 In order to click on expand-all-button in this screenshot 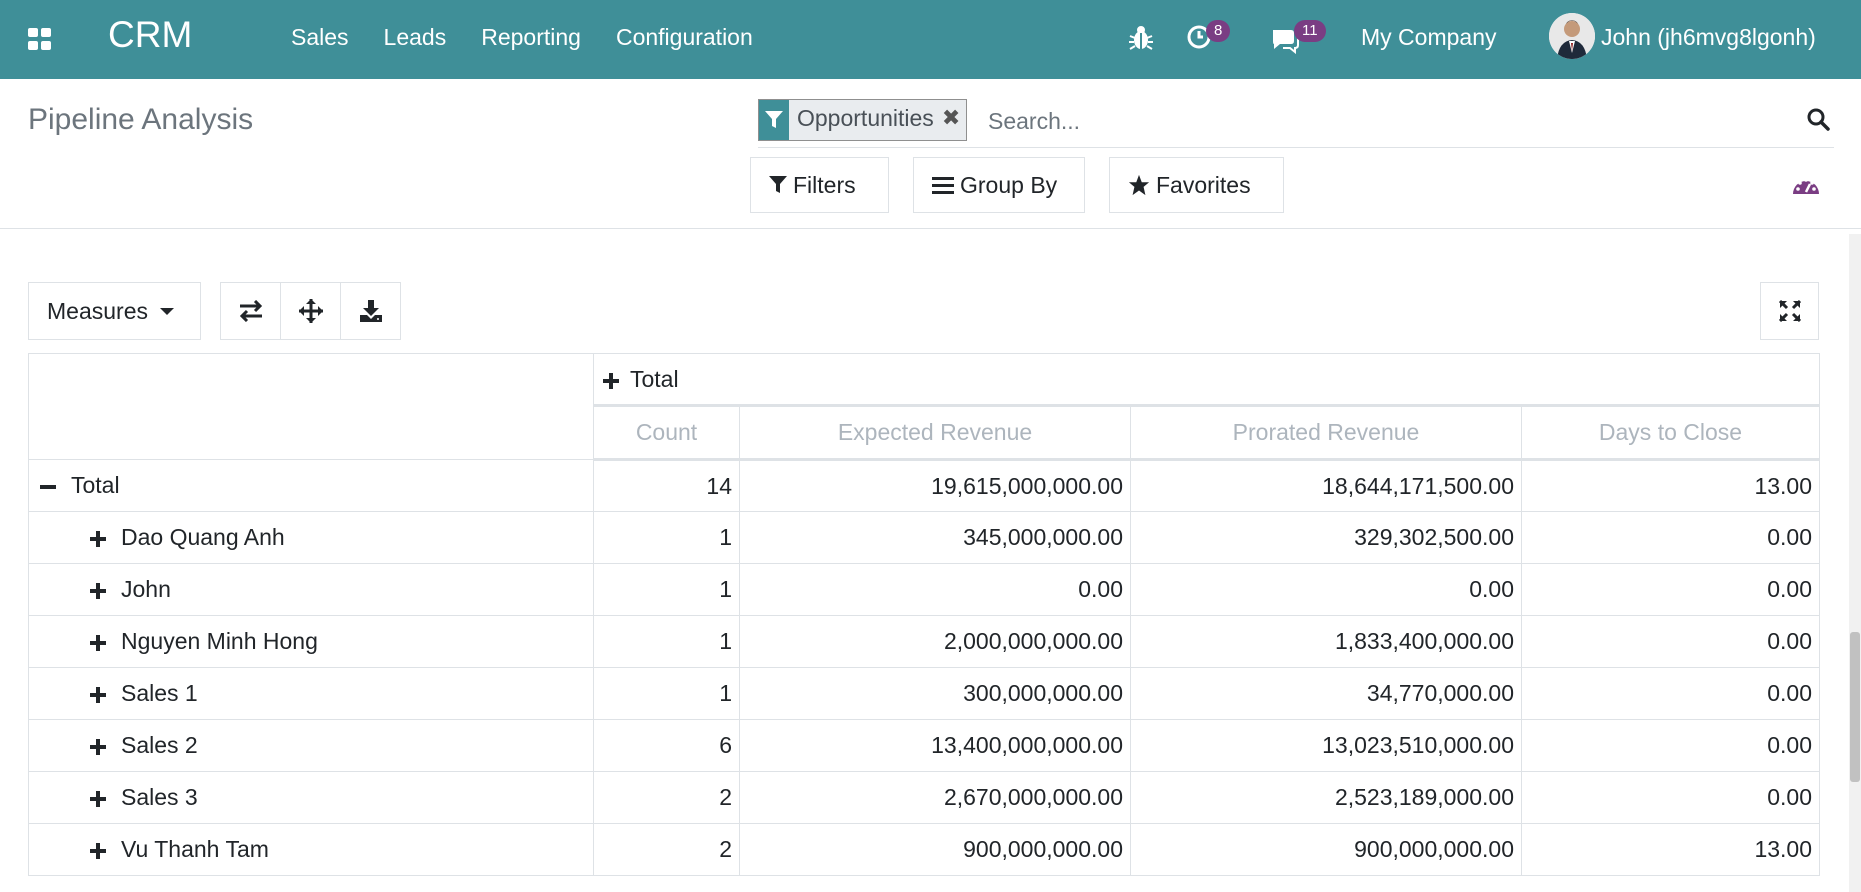, I will do `click(310, 311)`.